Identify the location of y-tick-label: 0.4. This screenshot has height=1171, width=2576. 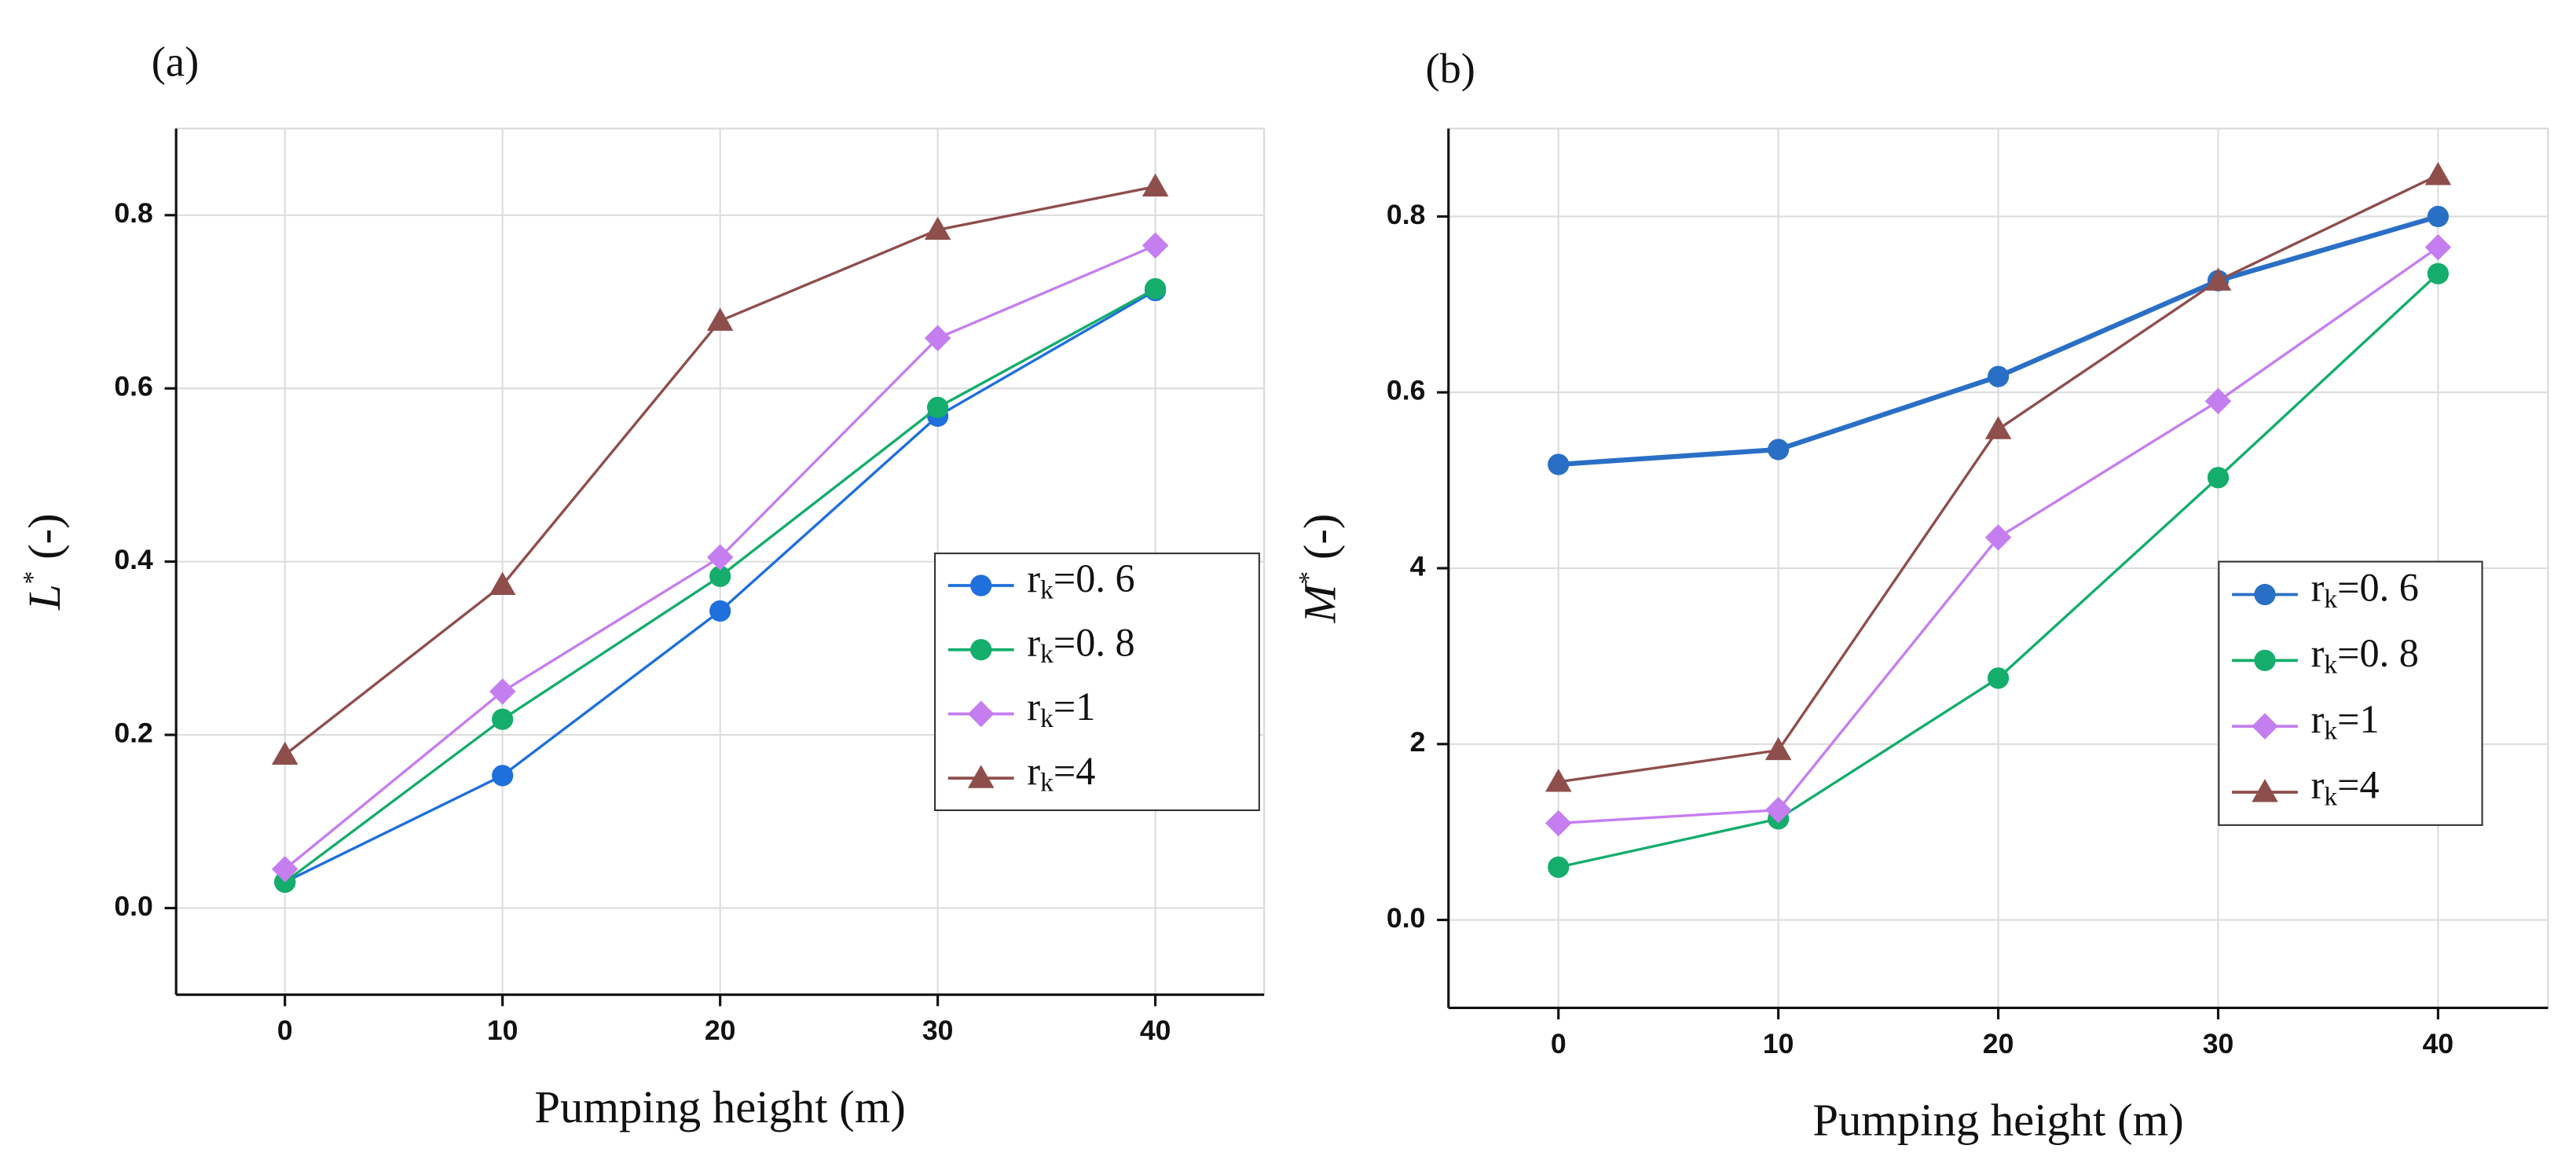
(133, 559).